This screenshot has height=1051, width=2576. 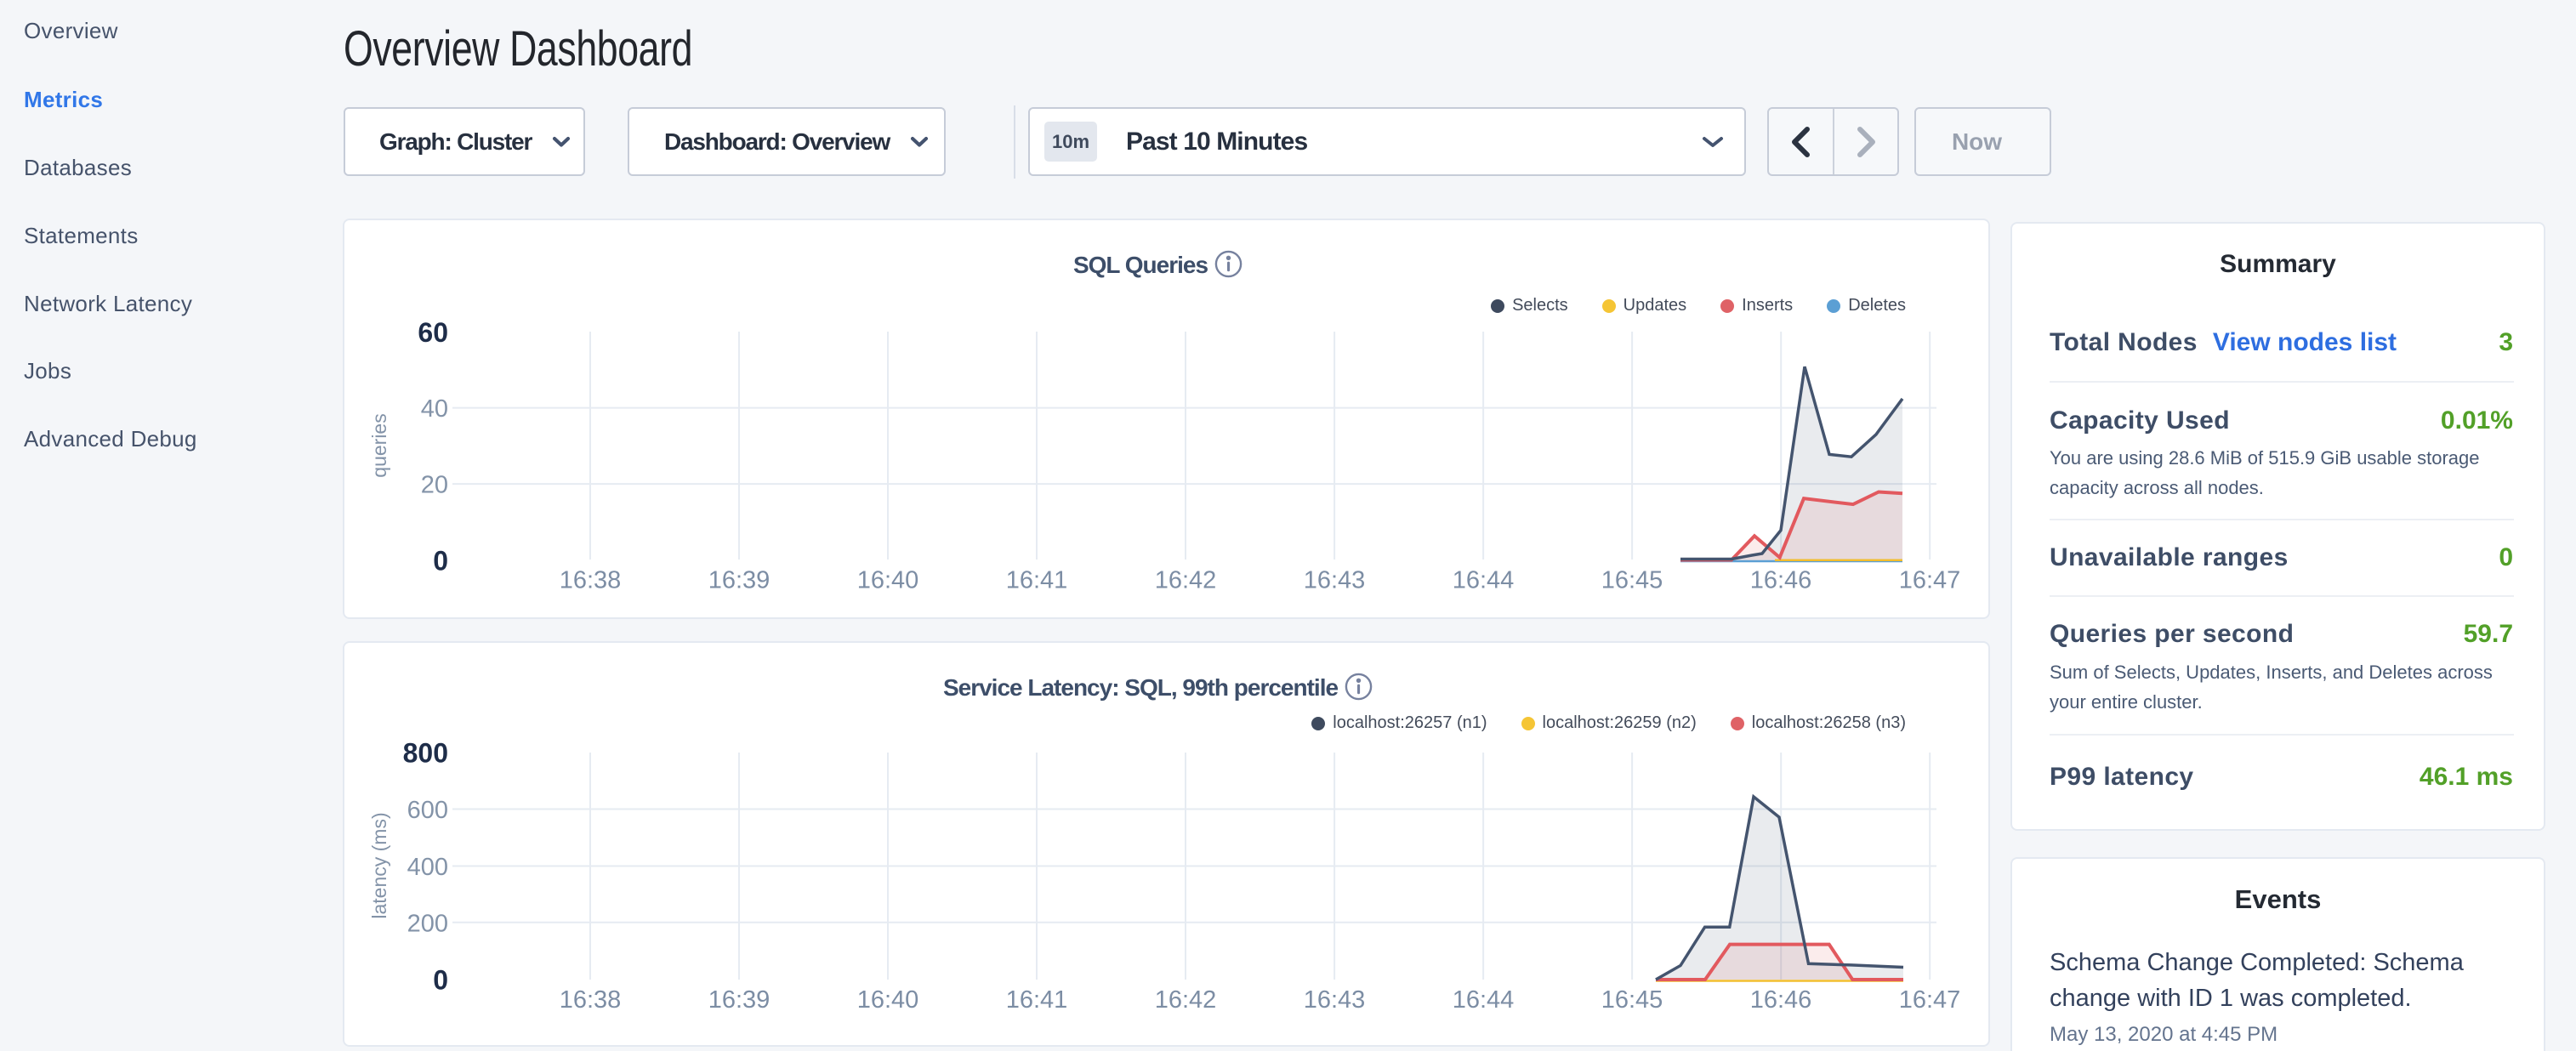 I want to click on svg-text: 40, so click(x=434, y=409).